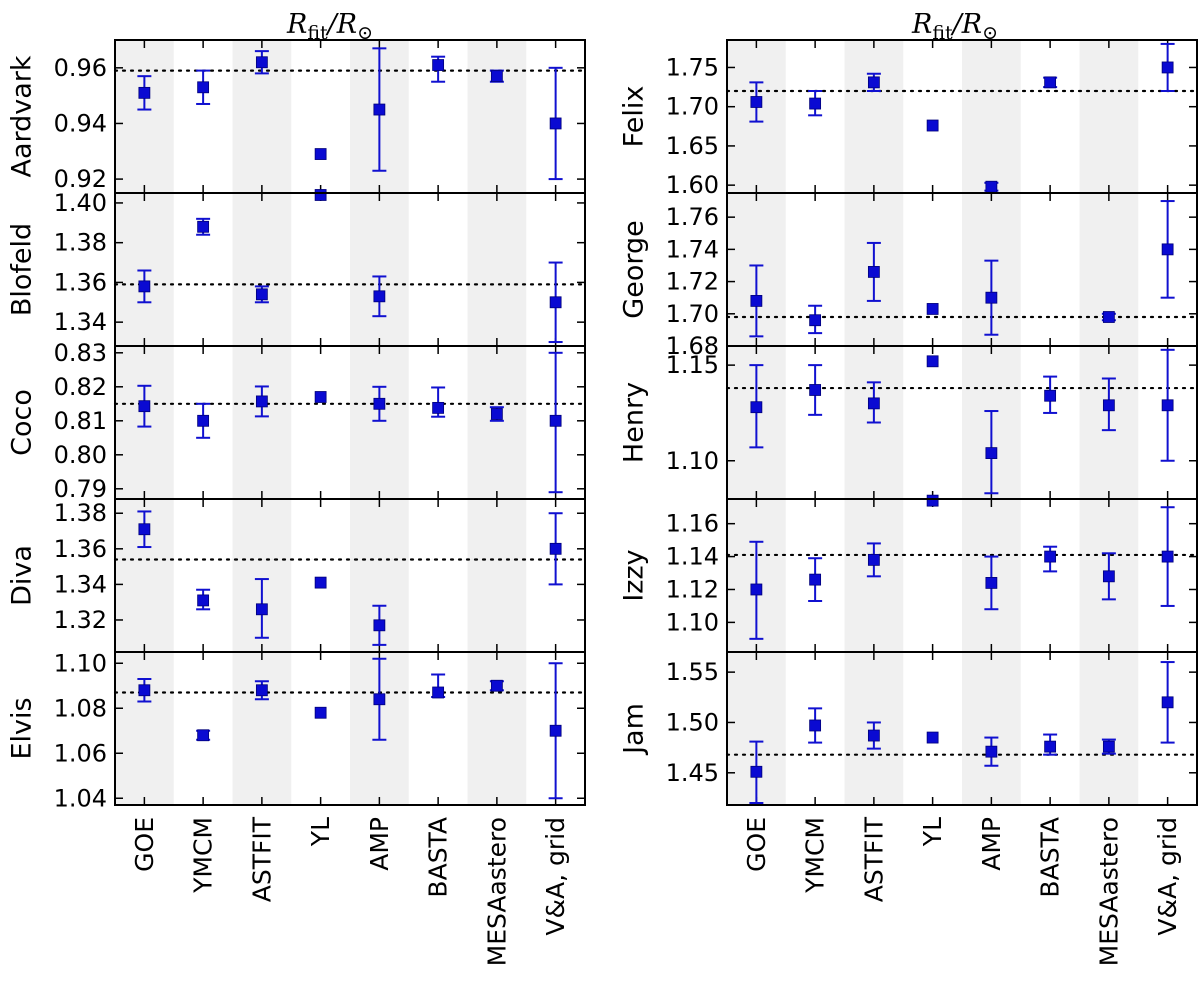 Image resolution: width=1200 pixels, height=983 pixels. I want to click on column-title-left: Rfit/R⊙, so click(329, 26).